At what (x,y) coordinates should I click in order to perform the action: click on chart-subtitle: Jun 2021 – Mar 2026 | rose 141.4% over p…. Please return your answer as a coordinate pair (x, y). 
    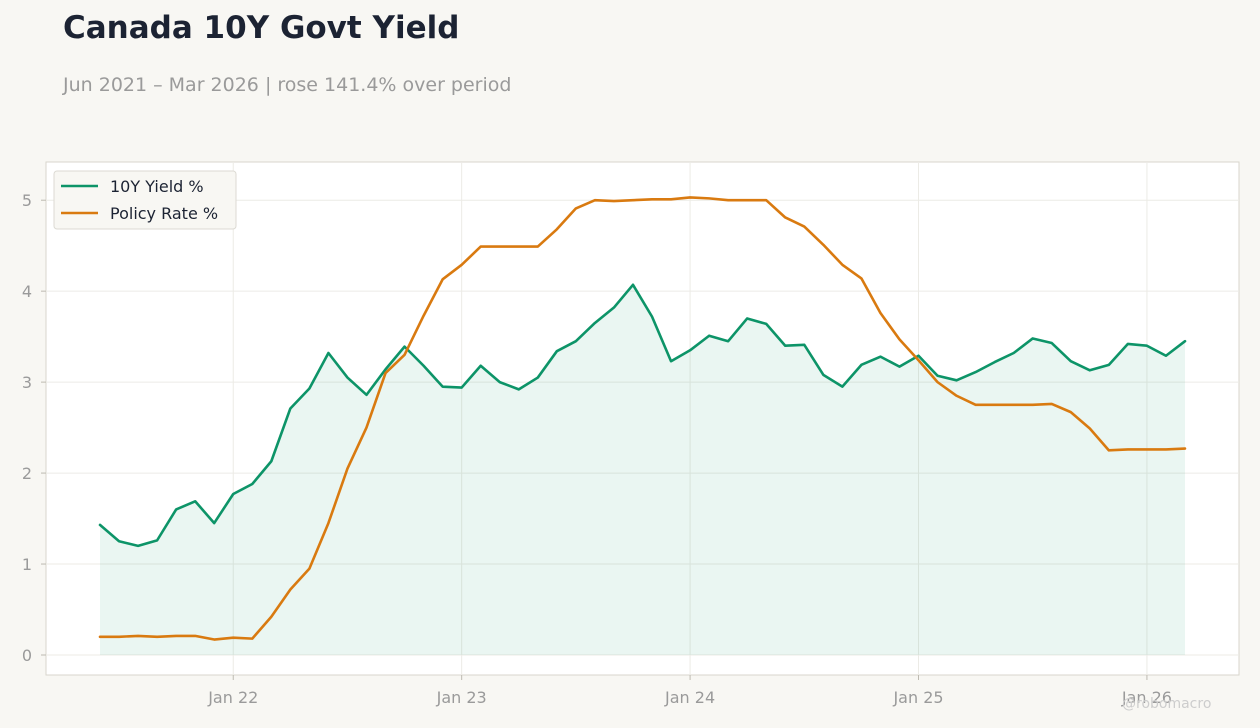
    Looking at the image, I should click on (287, 85).